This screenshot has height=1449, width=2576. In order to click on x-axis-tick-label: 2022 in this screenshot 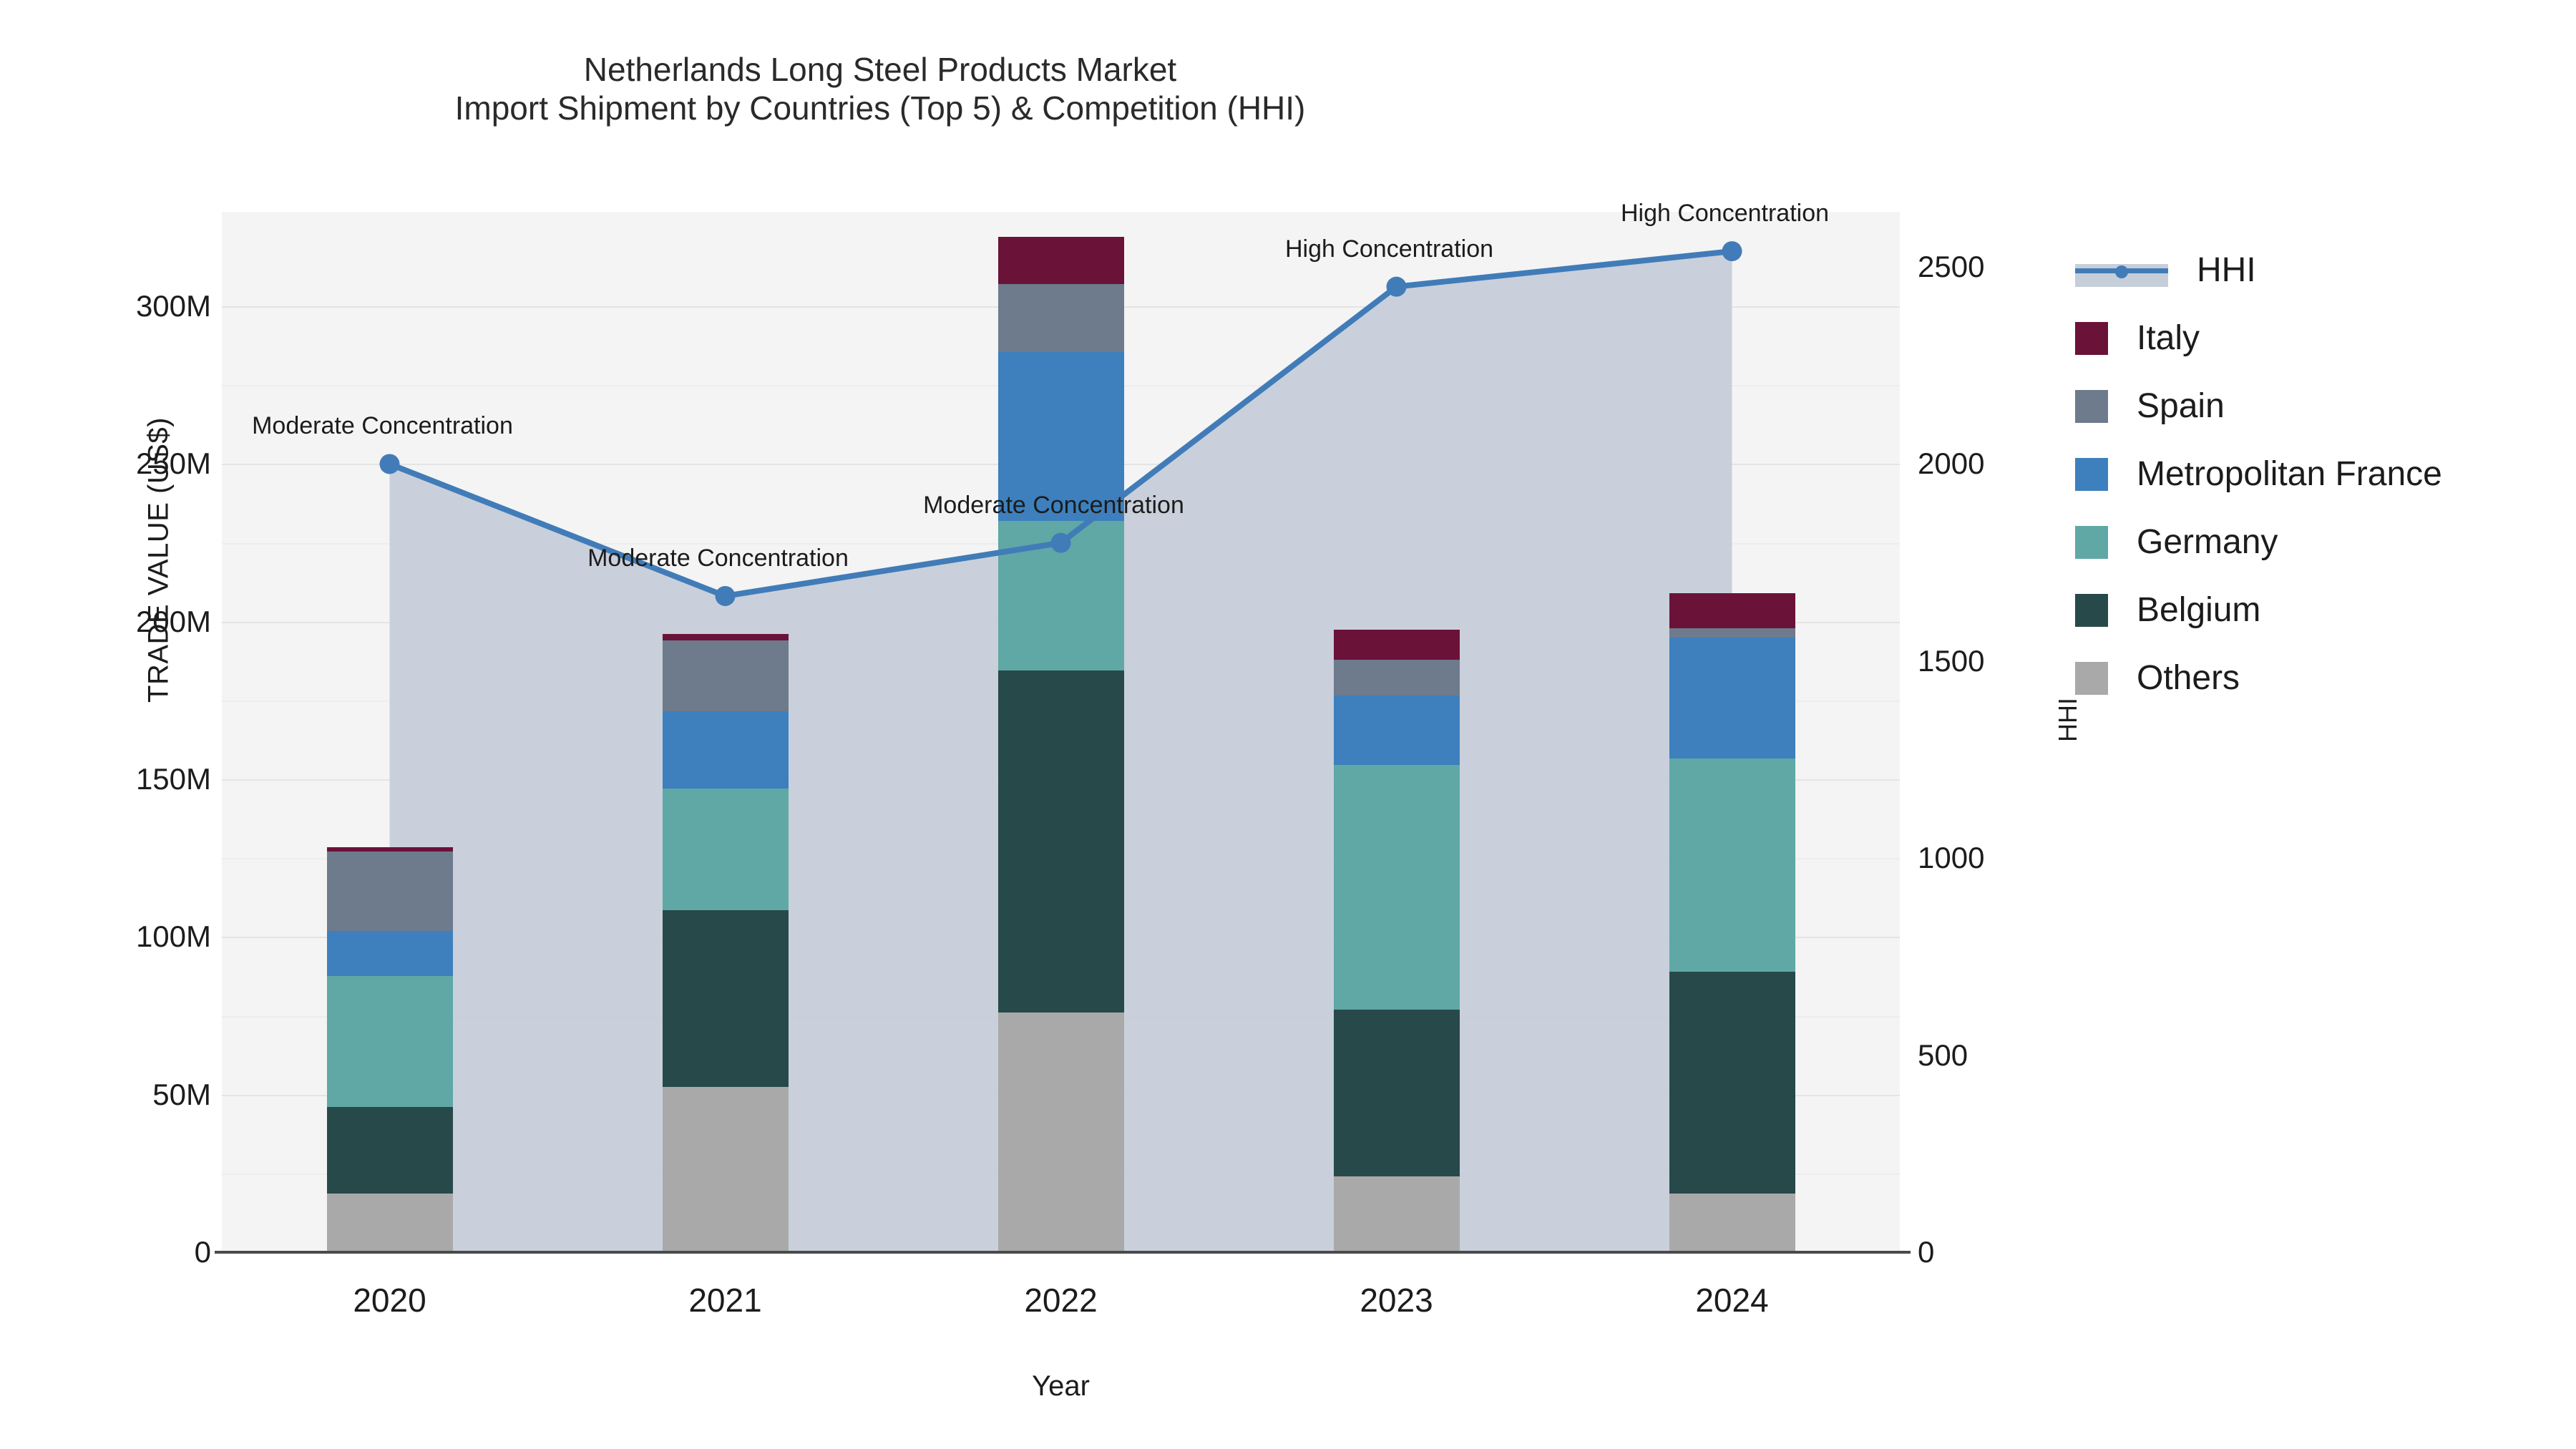, I will do `click(1061, 1300)`.